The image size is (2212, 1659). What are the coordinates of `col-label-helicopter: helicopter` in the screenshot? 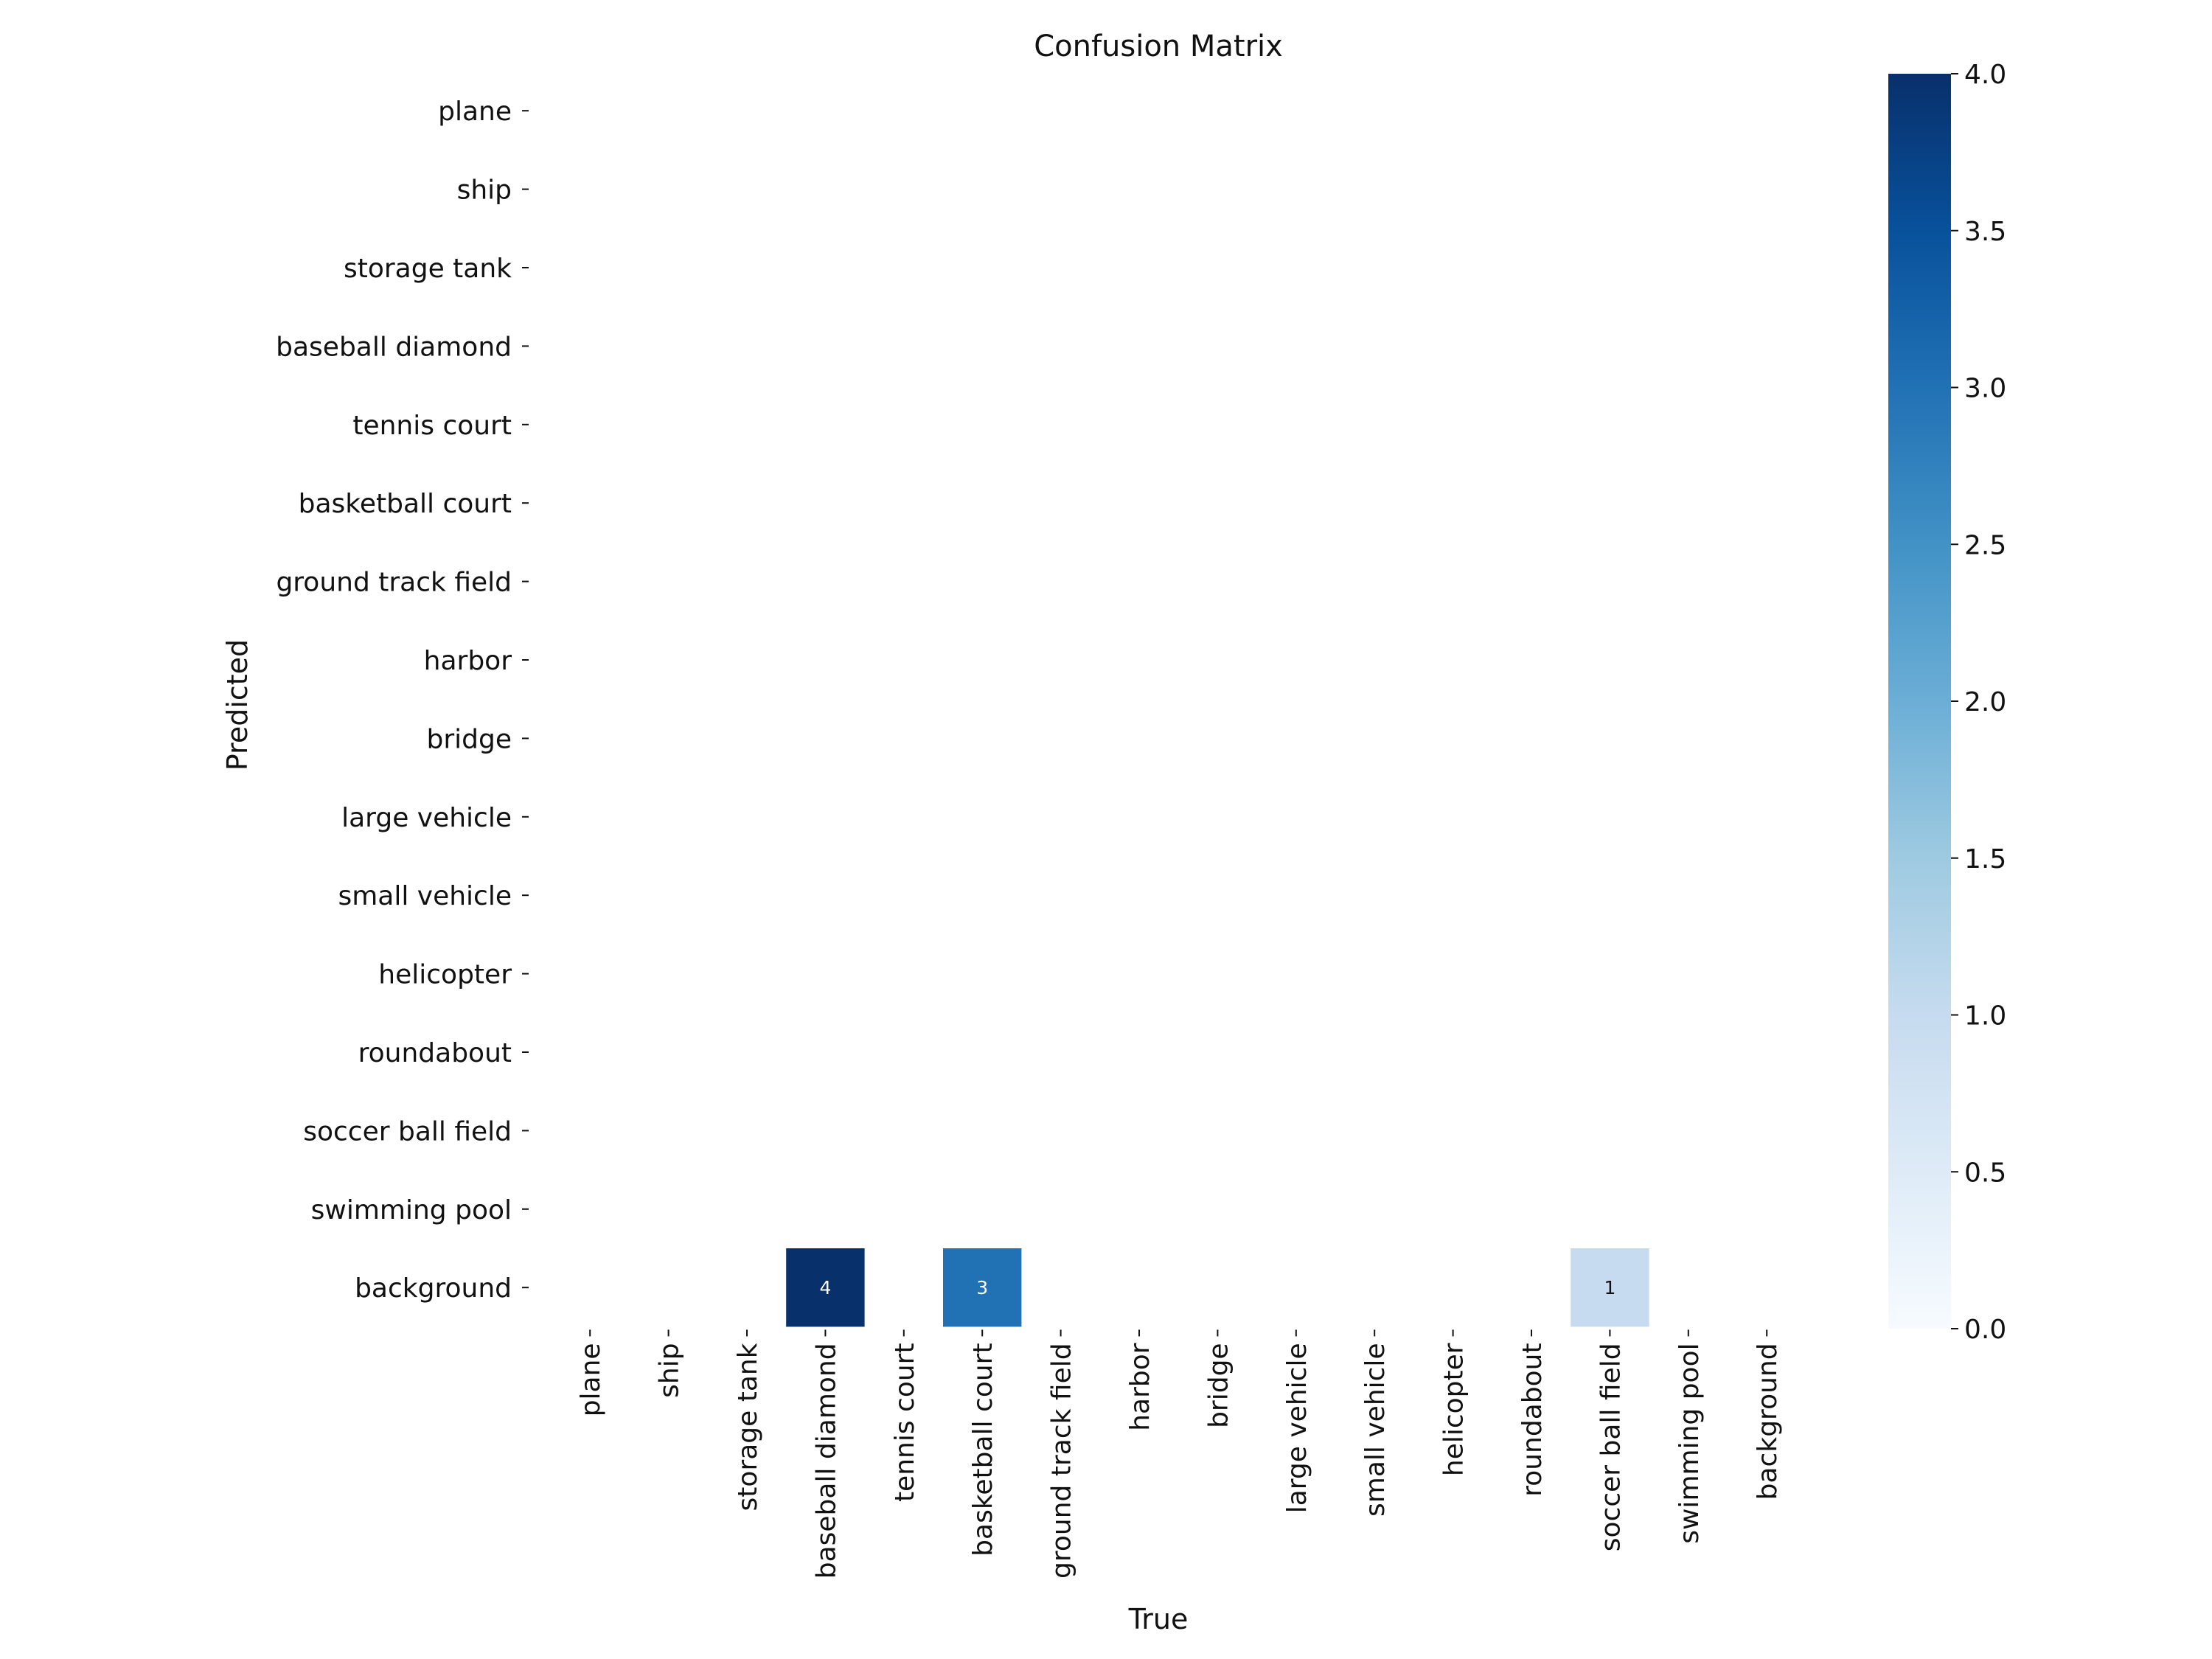 It's located at (1454, 1409).